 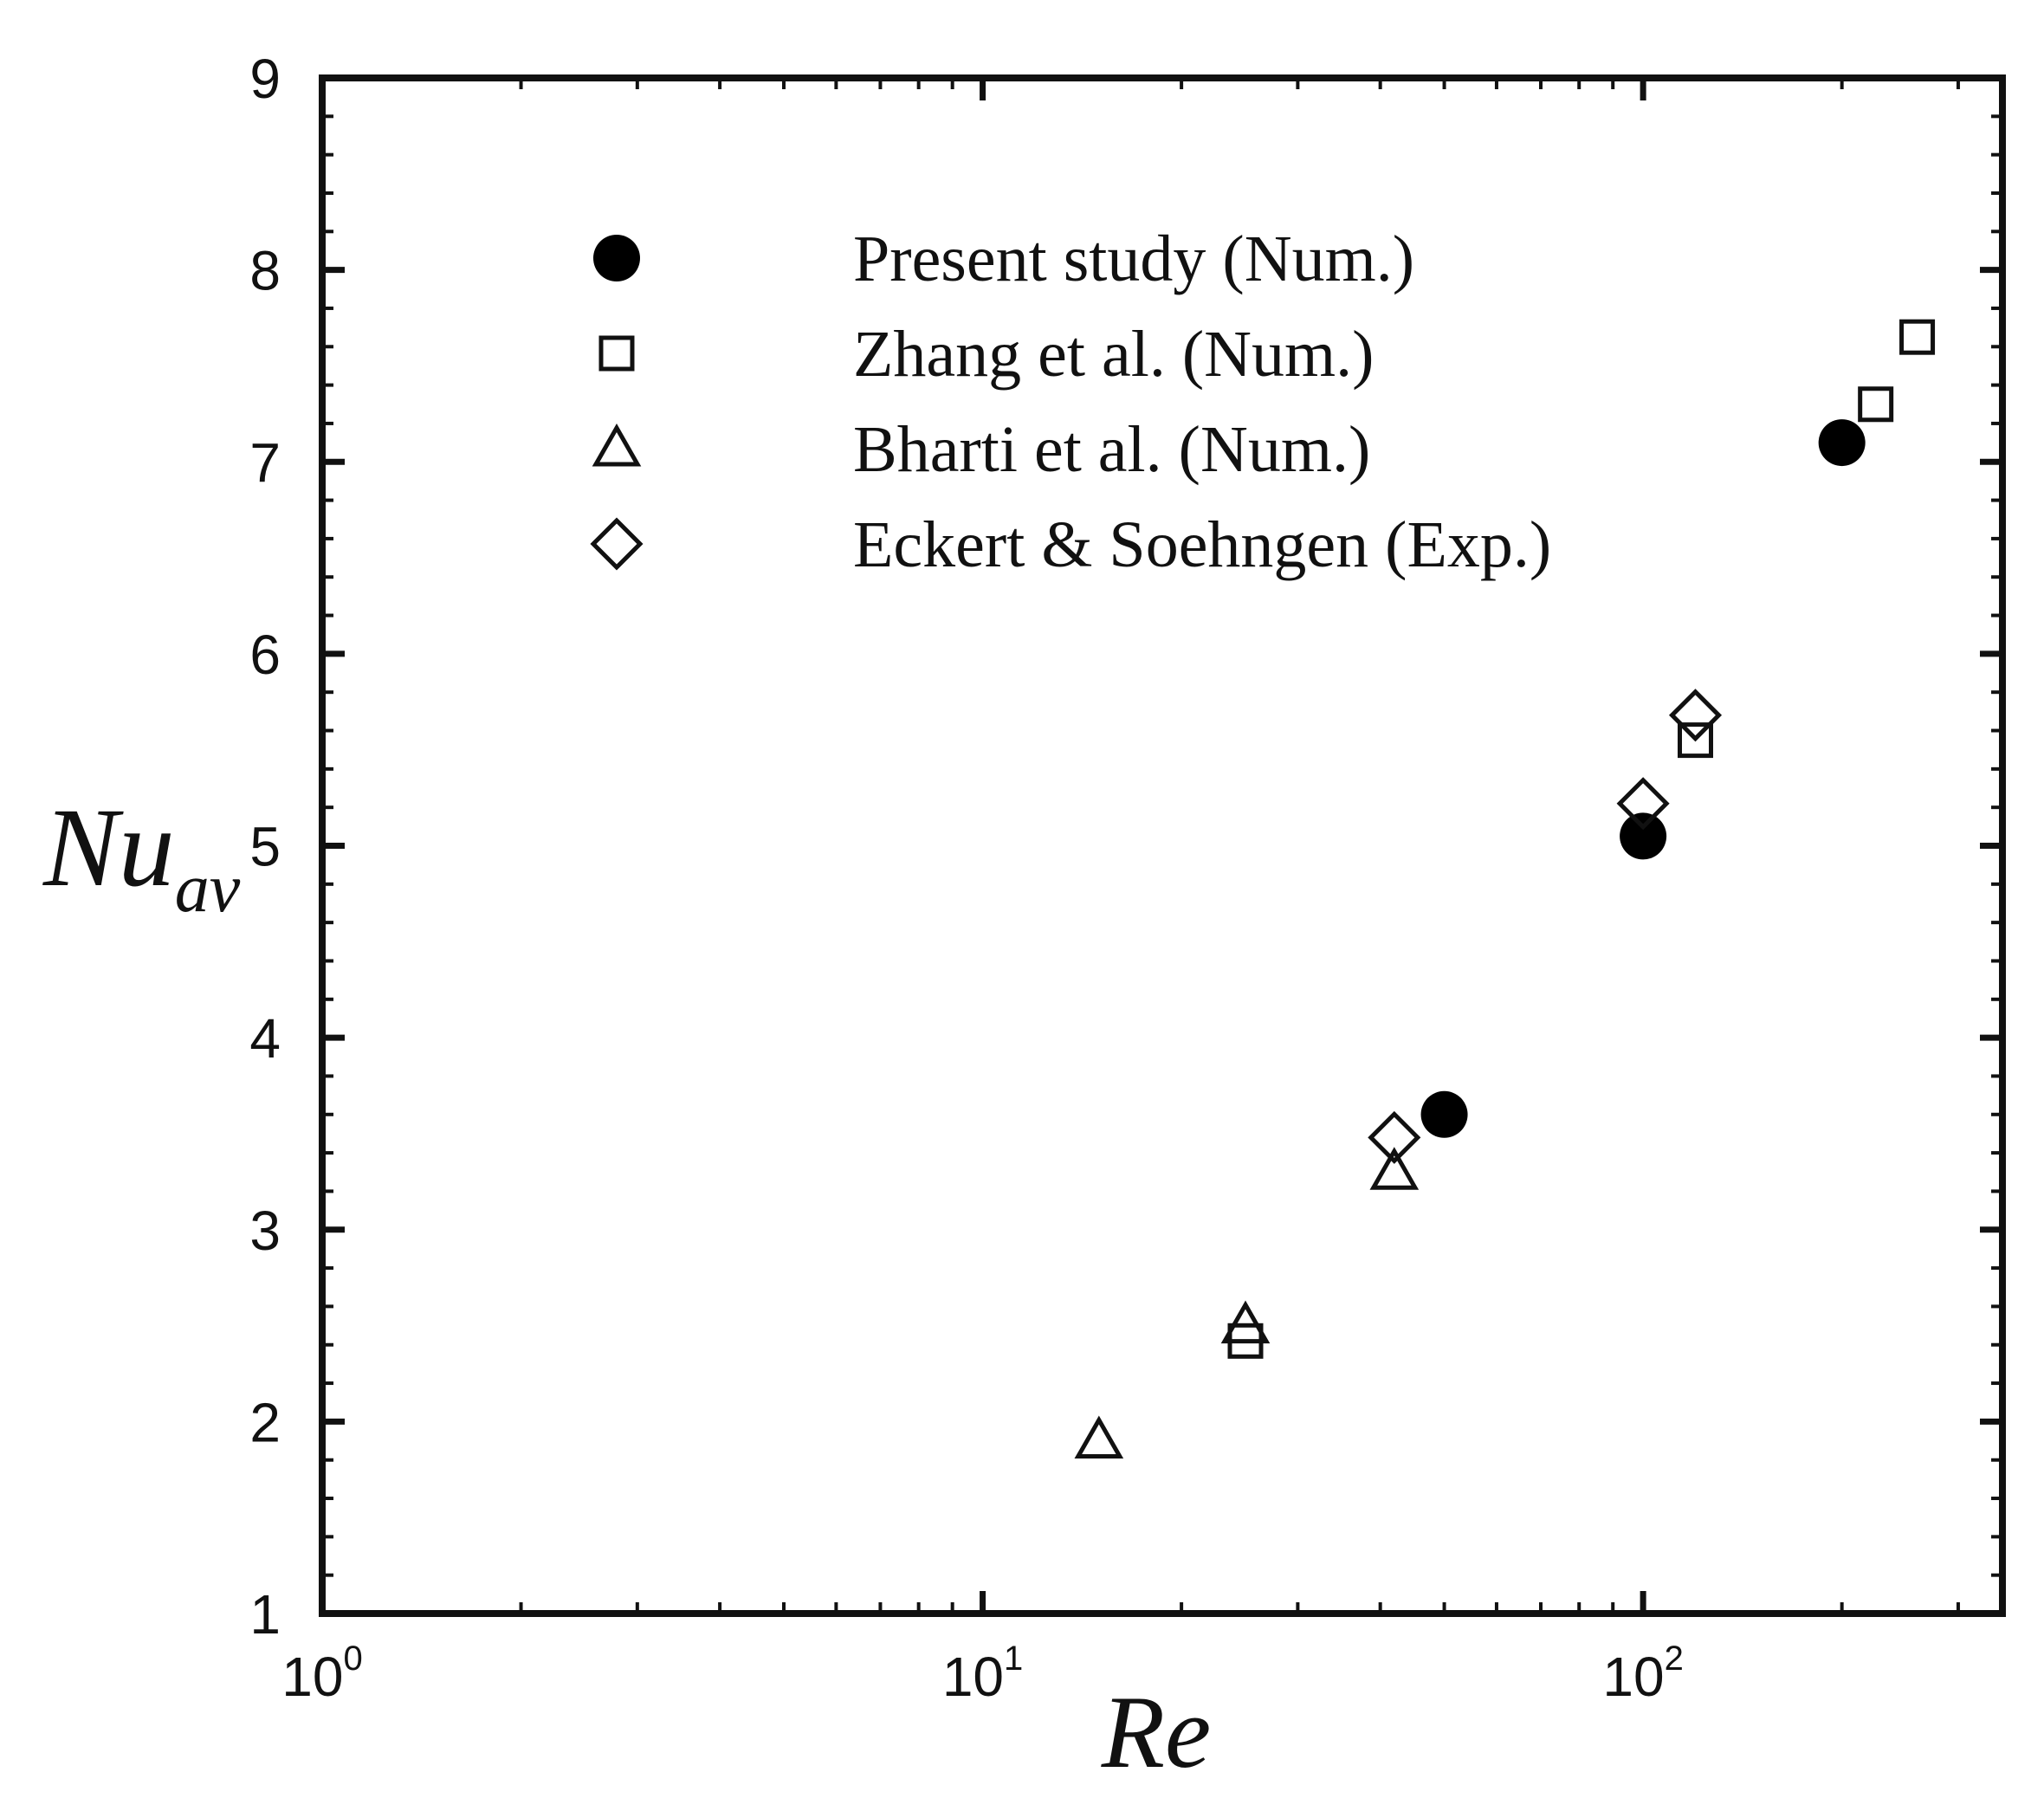 What do you see at coordinates (265, 655) in the screenshot?
I see `y-tick-label: 6` at bounding box center [265, 655].